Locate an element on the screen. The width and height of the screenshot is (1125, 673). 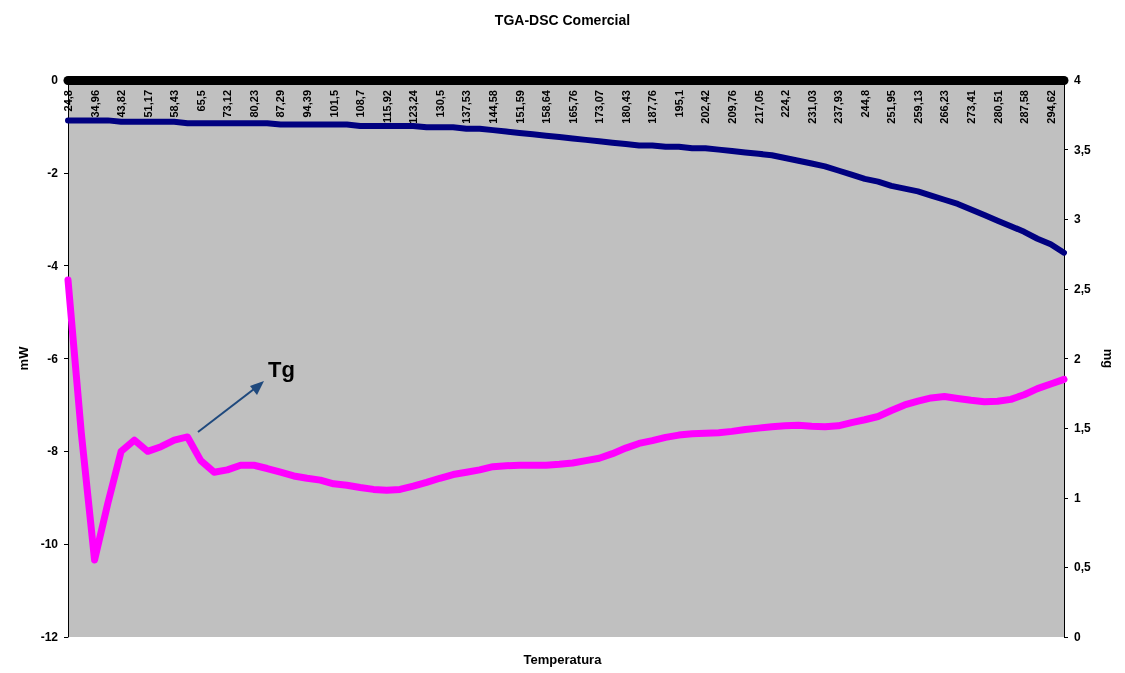
x-tick-label: 51,17 is located at coordinates (147, 104).